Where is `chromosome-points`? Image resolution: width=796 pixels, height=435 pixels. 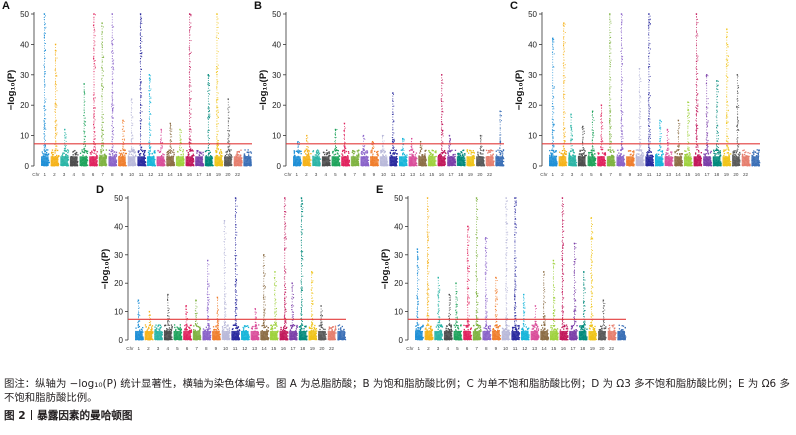 chromosome-points is located at coordinates (442, 120).